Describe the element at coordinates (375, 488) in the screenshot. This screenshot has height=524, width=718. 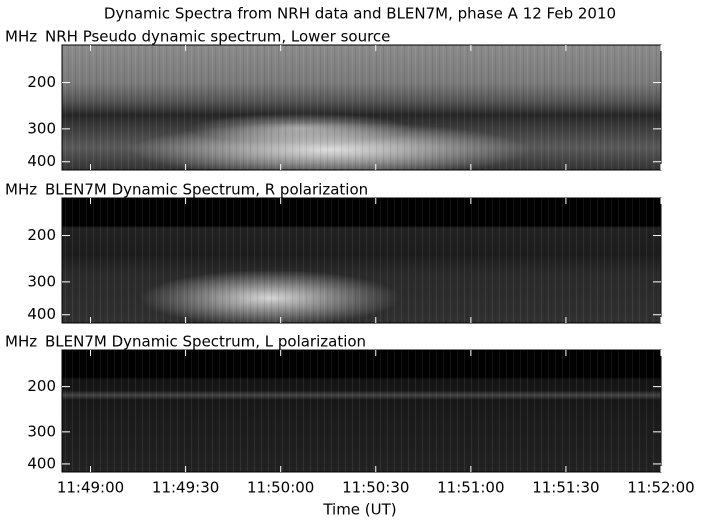
I see `x-tick-label: 11:50:30` at that location.